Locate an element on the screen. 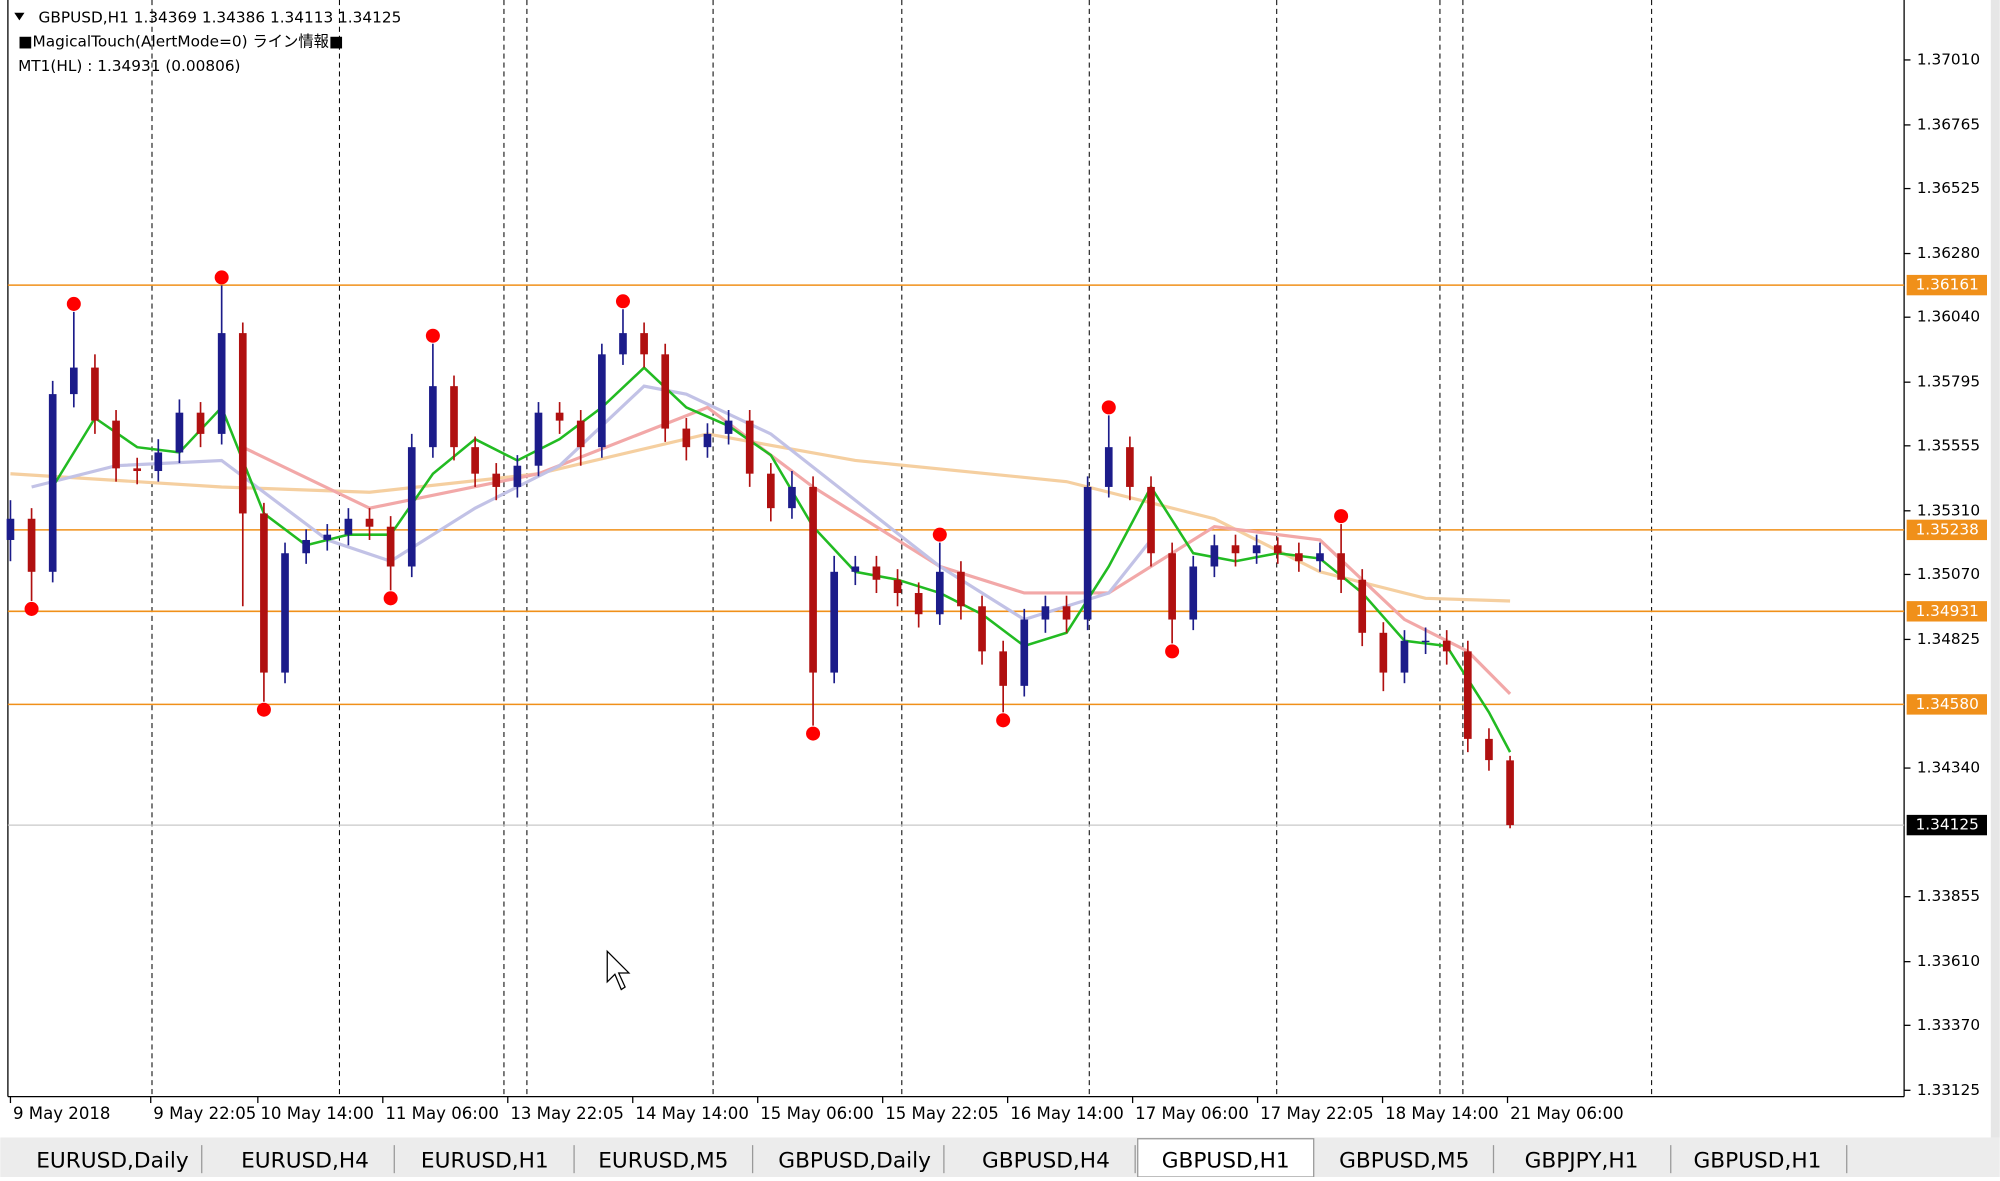 This screenshot has width=2000, height=1181. y-tick-label: 1.35310 is located at coordinates (1948, 510).